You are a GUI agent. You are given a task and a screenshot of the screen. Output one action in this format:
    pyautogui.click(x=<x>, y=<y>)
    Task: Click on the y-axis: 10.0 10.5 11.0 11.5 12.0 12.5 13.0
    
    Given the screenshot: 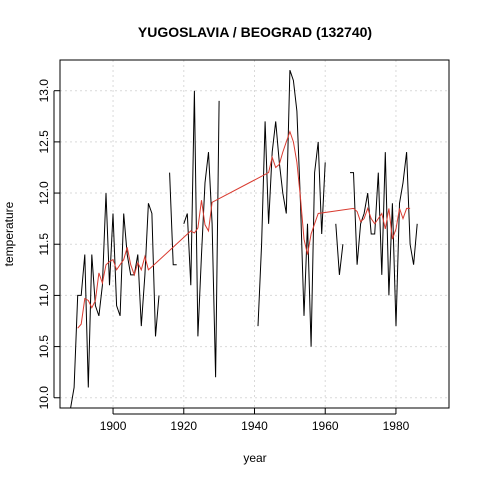 What is the action you would take?
    pyautogui.click(x=48, y=244)
    